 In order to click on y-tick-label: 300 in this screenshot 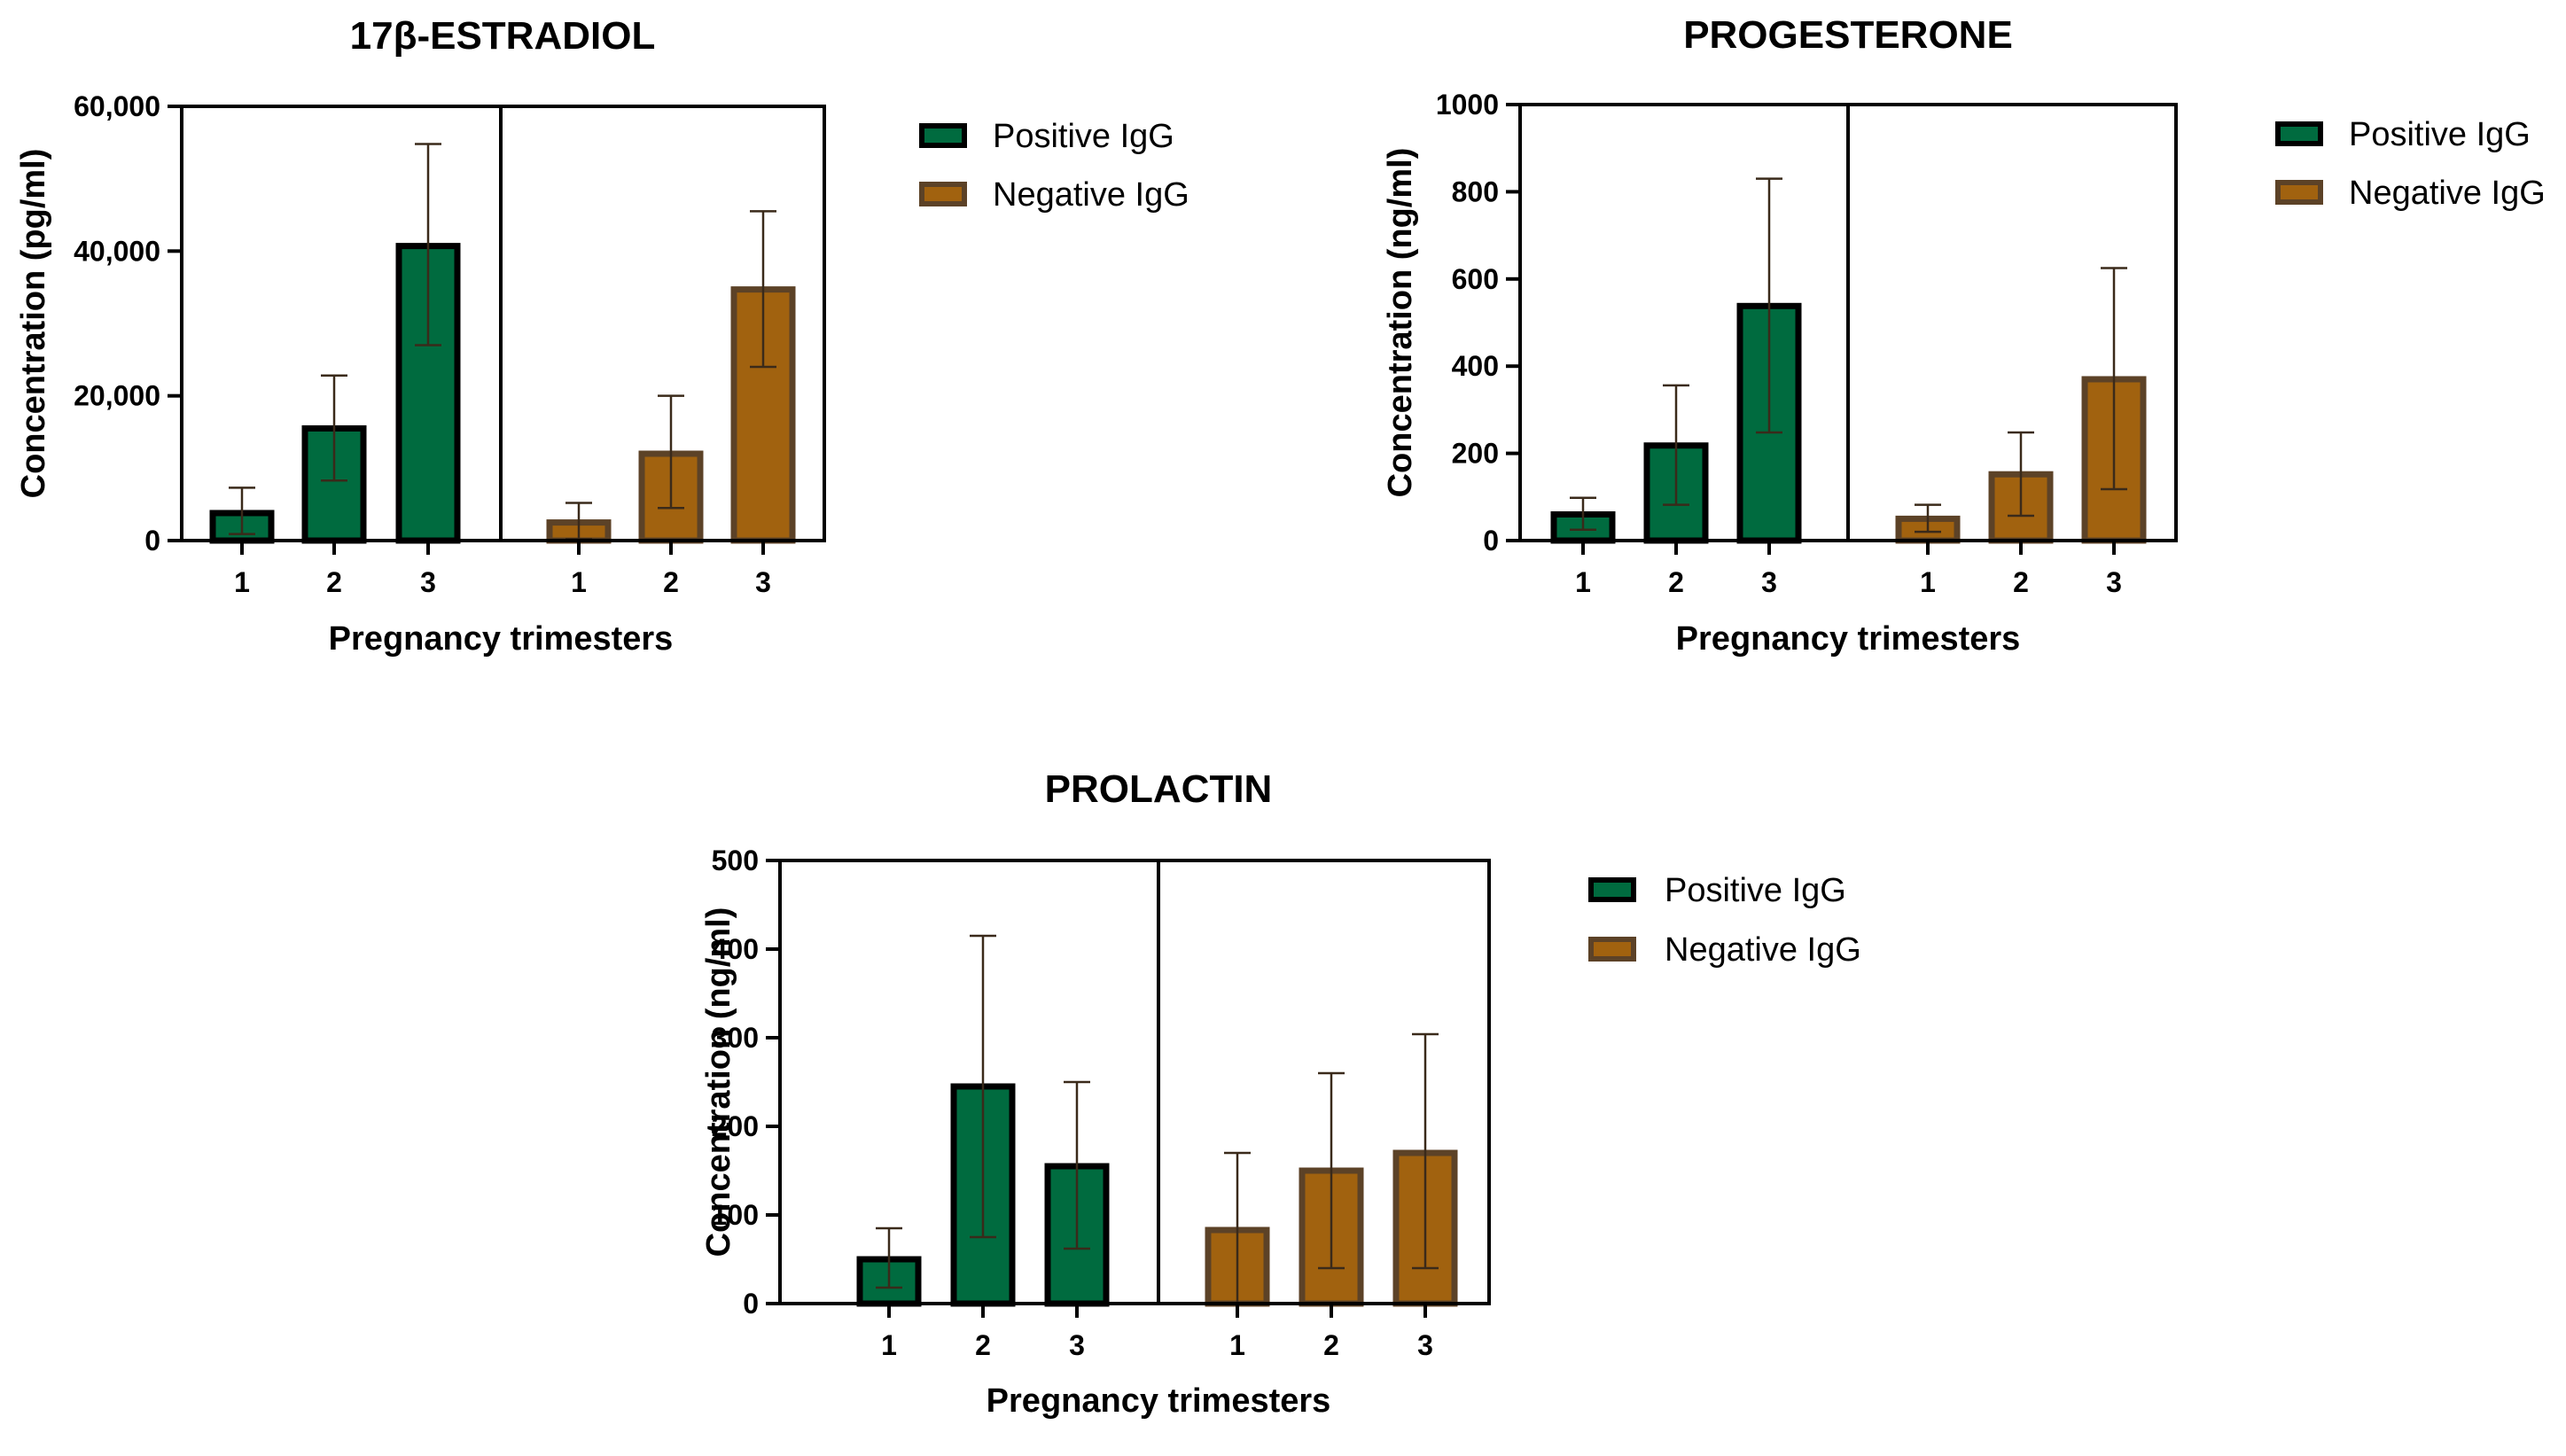, I will do `click(736, 1038)`.